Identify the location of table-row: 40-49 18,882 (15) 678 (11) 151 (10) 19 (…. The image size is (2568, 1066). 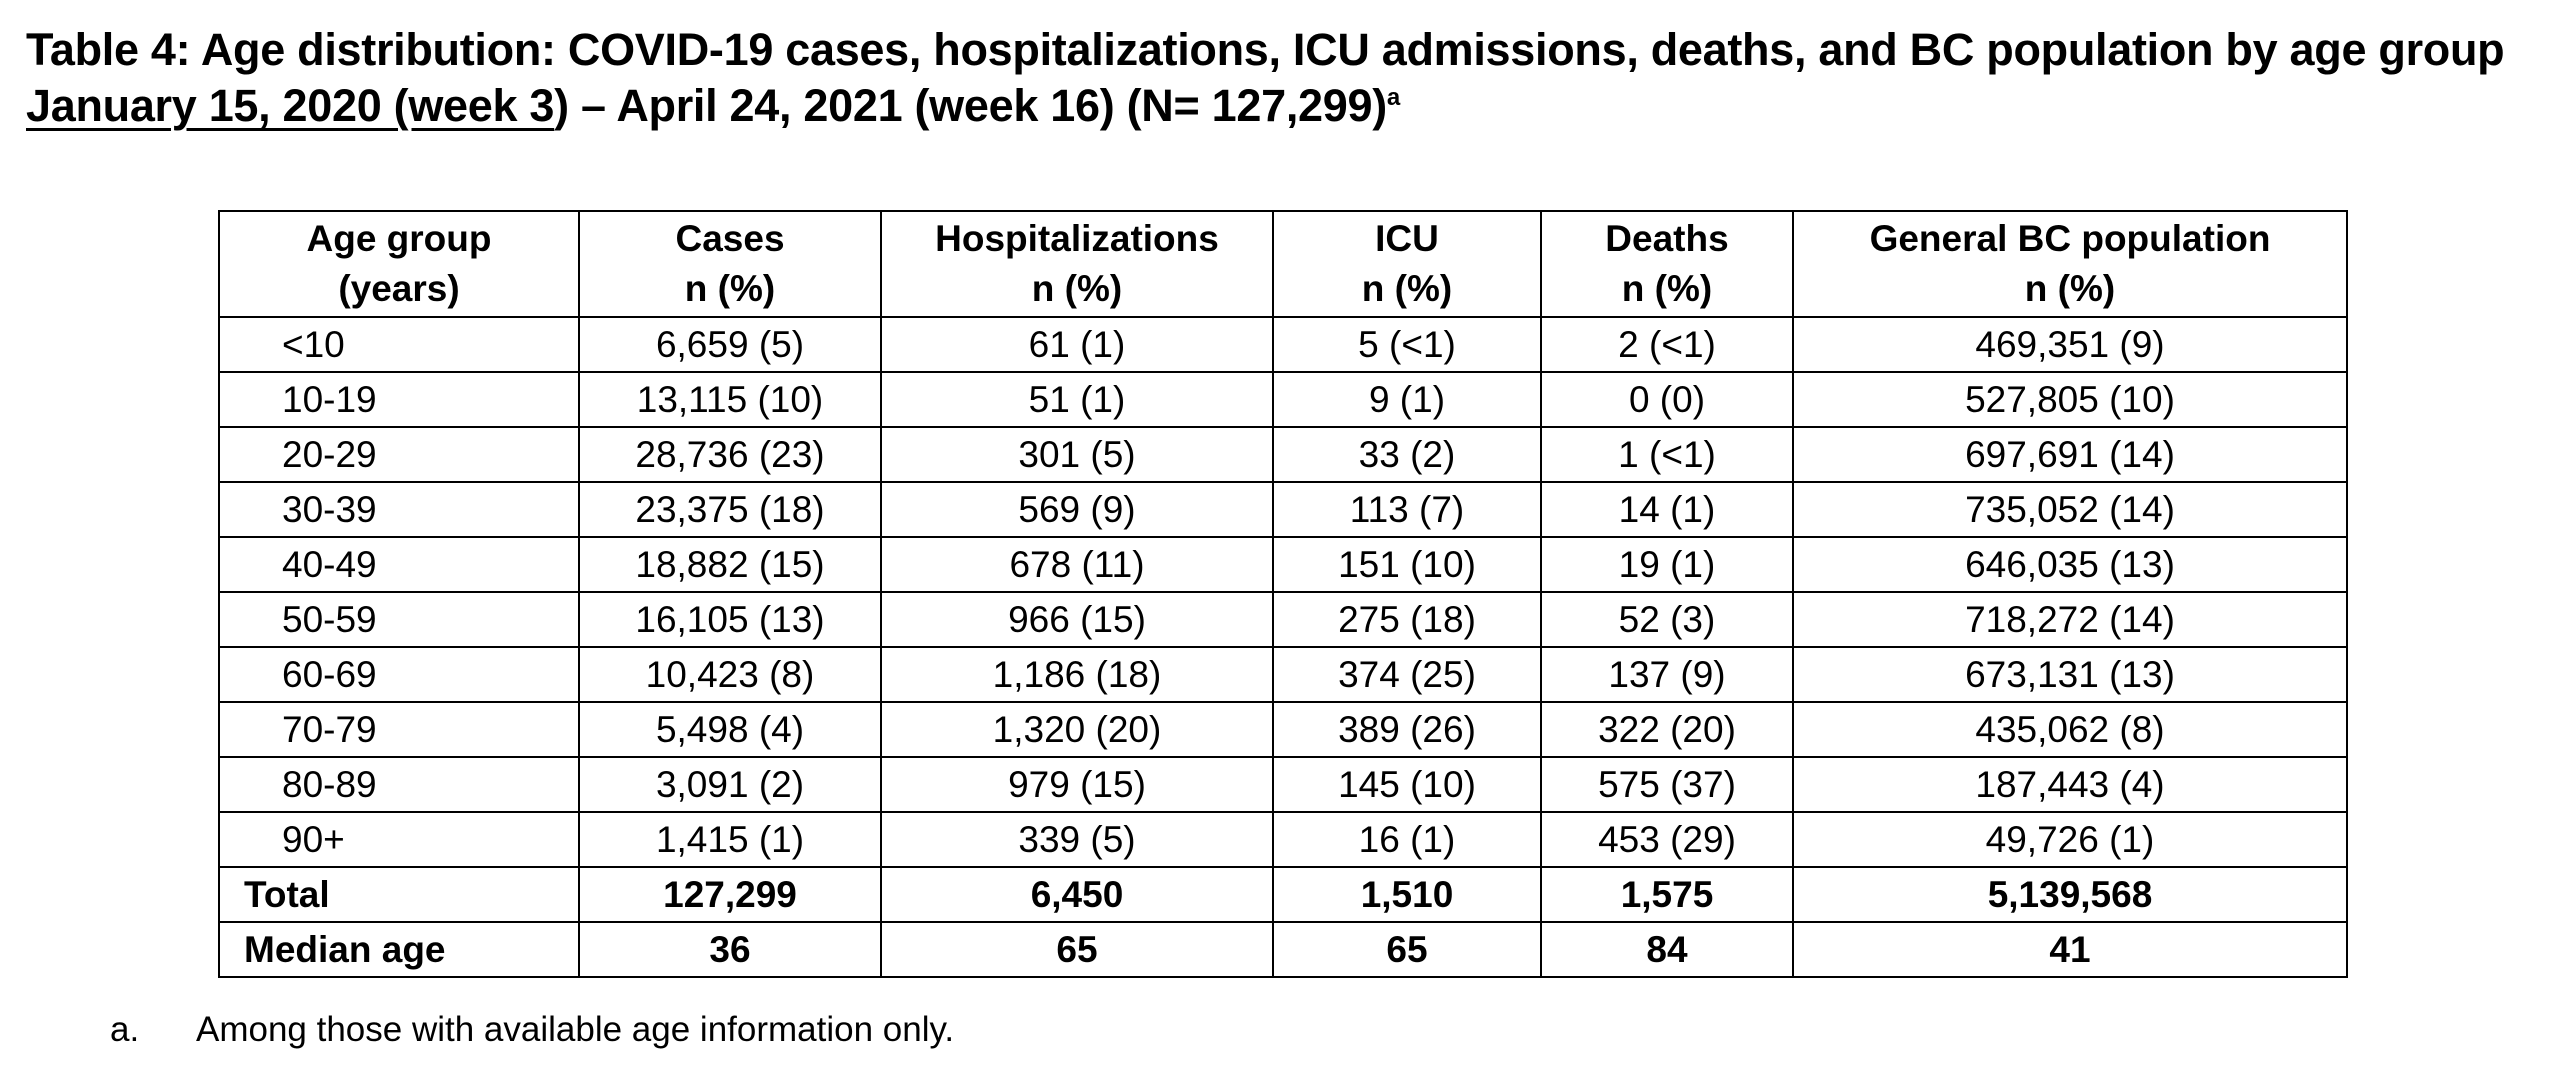
(1283, 564).